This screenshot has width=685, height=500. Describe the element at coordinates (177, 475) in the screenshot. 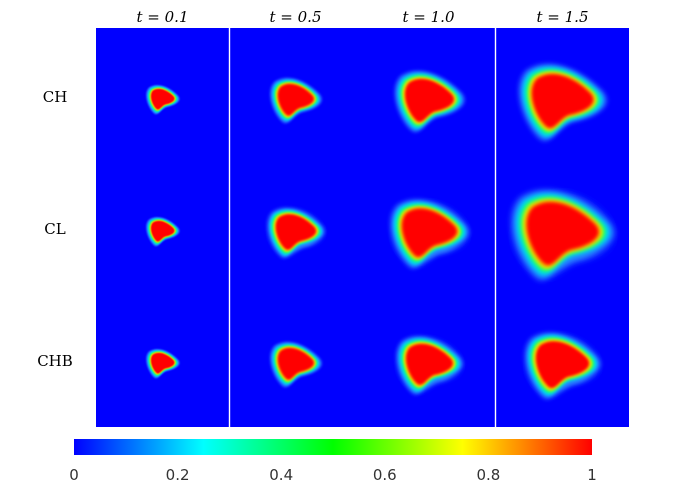

I see `colorbar-tick: 0.2` at that location.